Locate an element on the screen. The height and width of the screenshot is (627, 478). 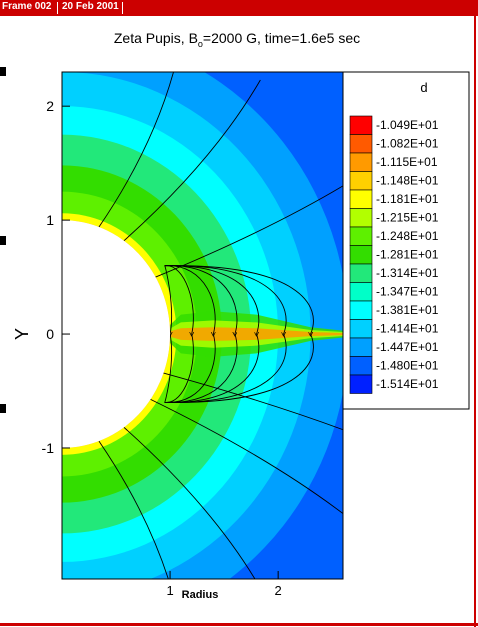
y-tick-label: -1 is located at coordinates (48, 448).